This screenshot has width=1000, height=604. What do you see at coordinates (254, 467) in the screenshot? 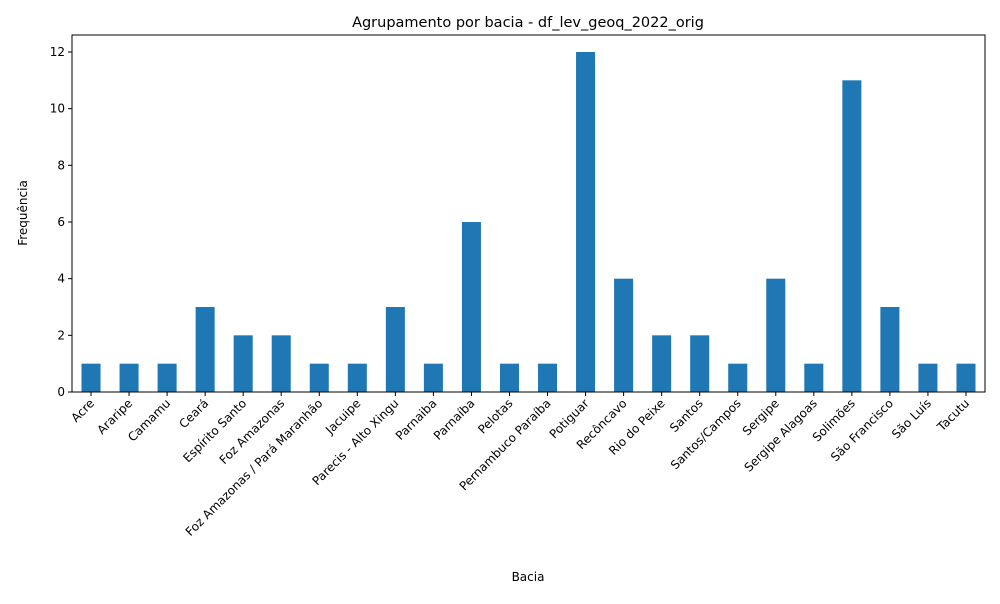
I see `x-tick-label: Foz Amazonas / Pará Maranhão` at bounding box center [254, 467].